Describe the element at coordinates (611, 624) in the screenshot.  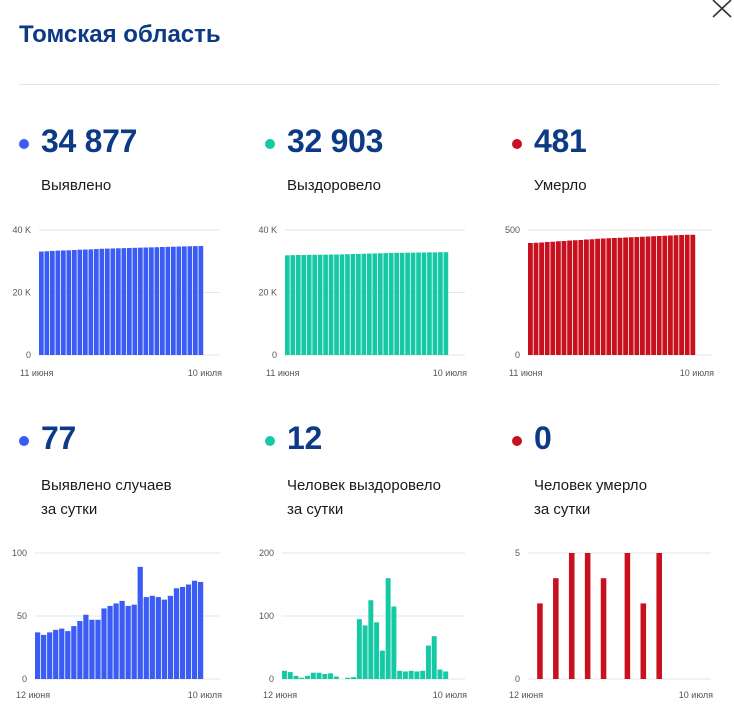
I see `chart-died-daily: 0 5 12 июня 10 июля` at that location.